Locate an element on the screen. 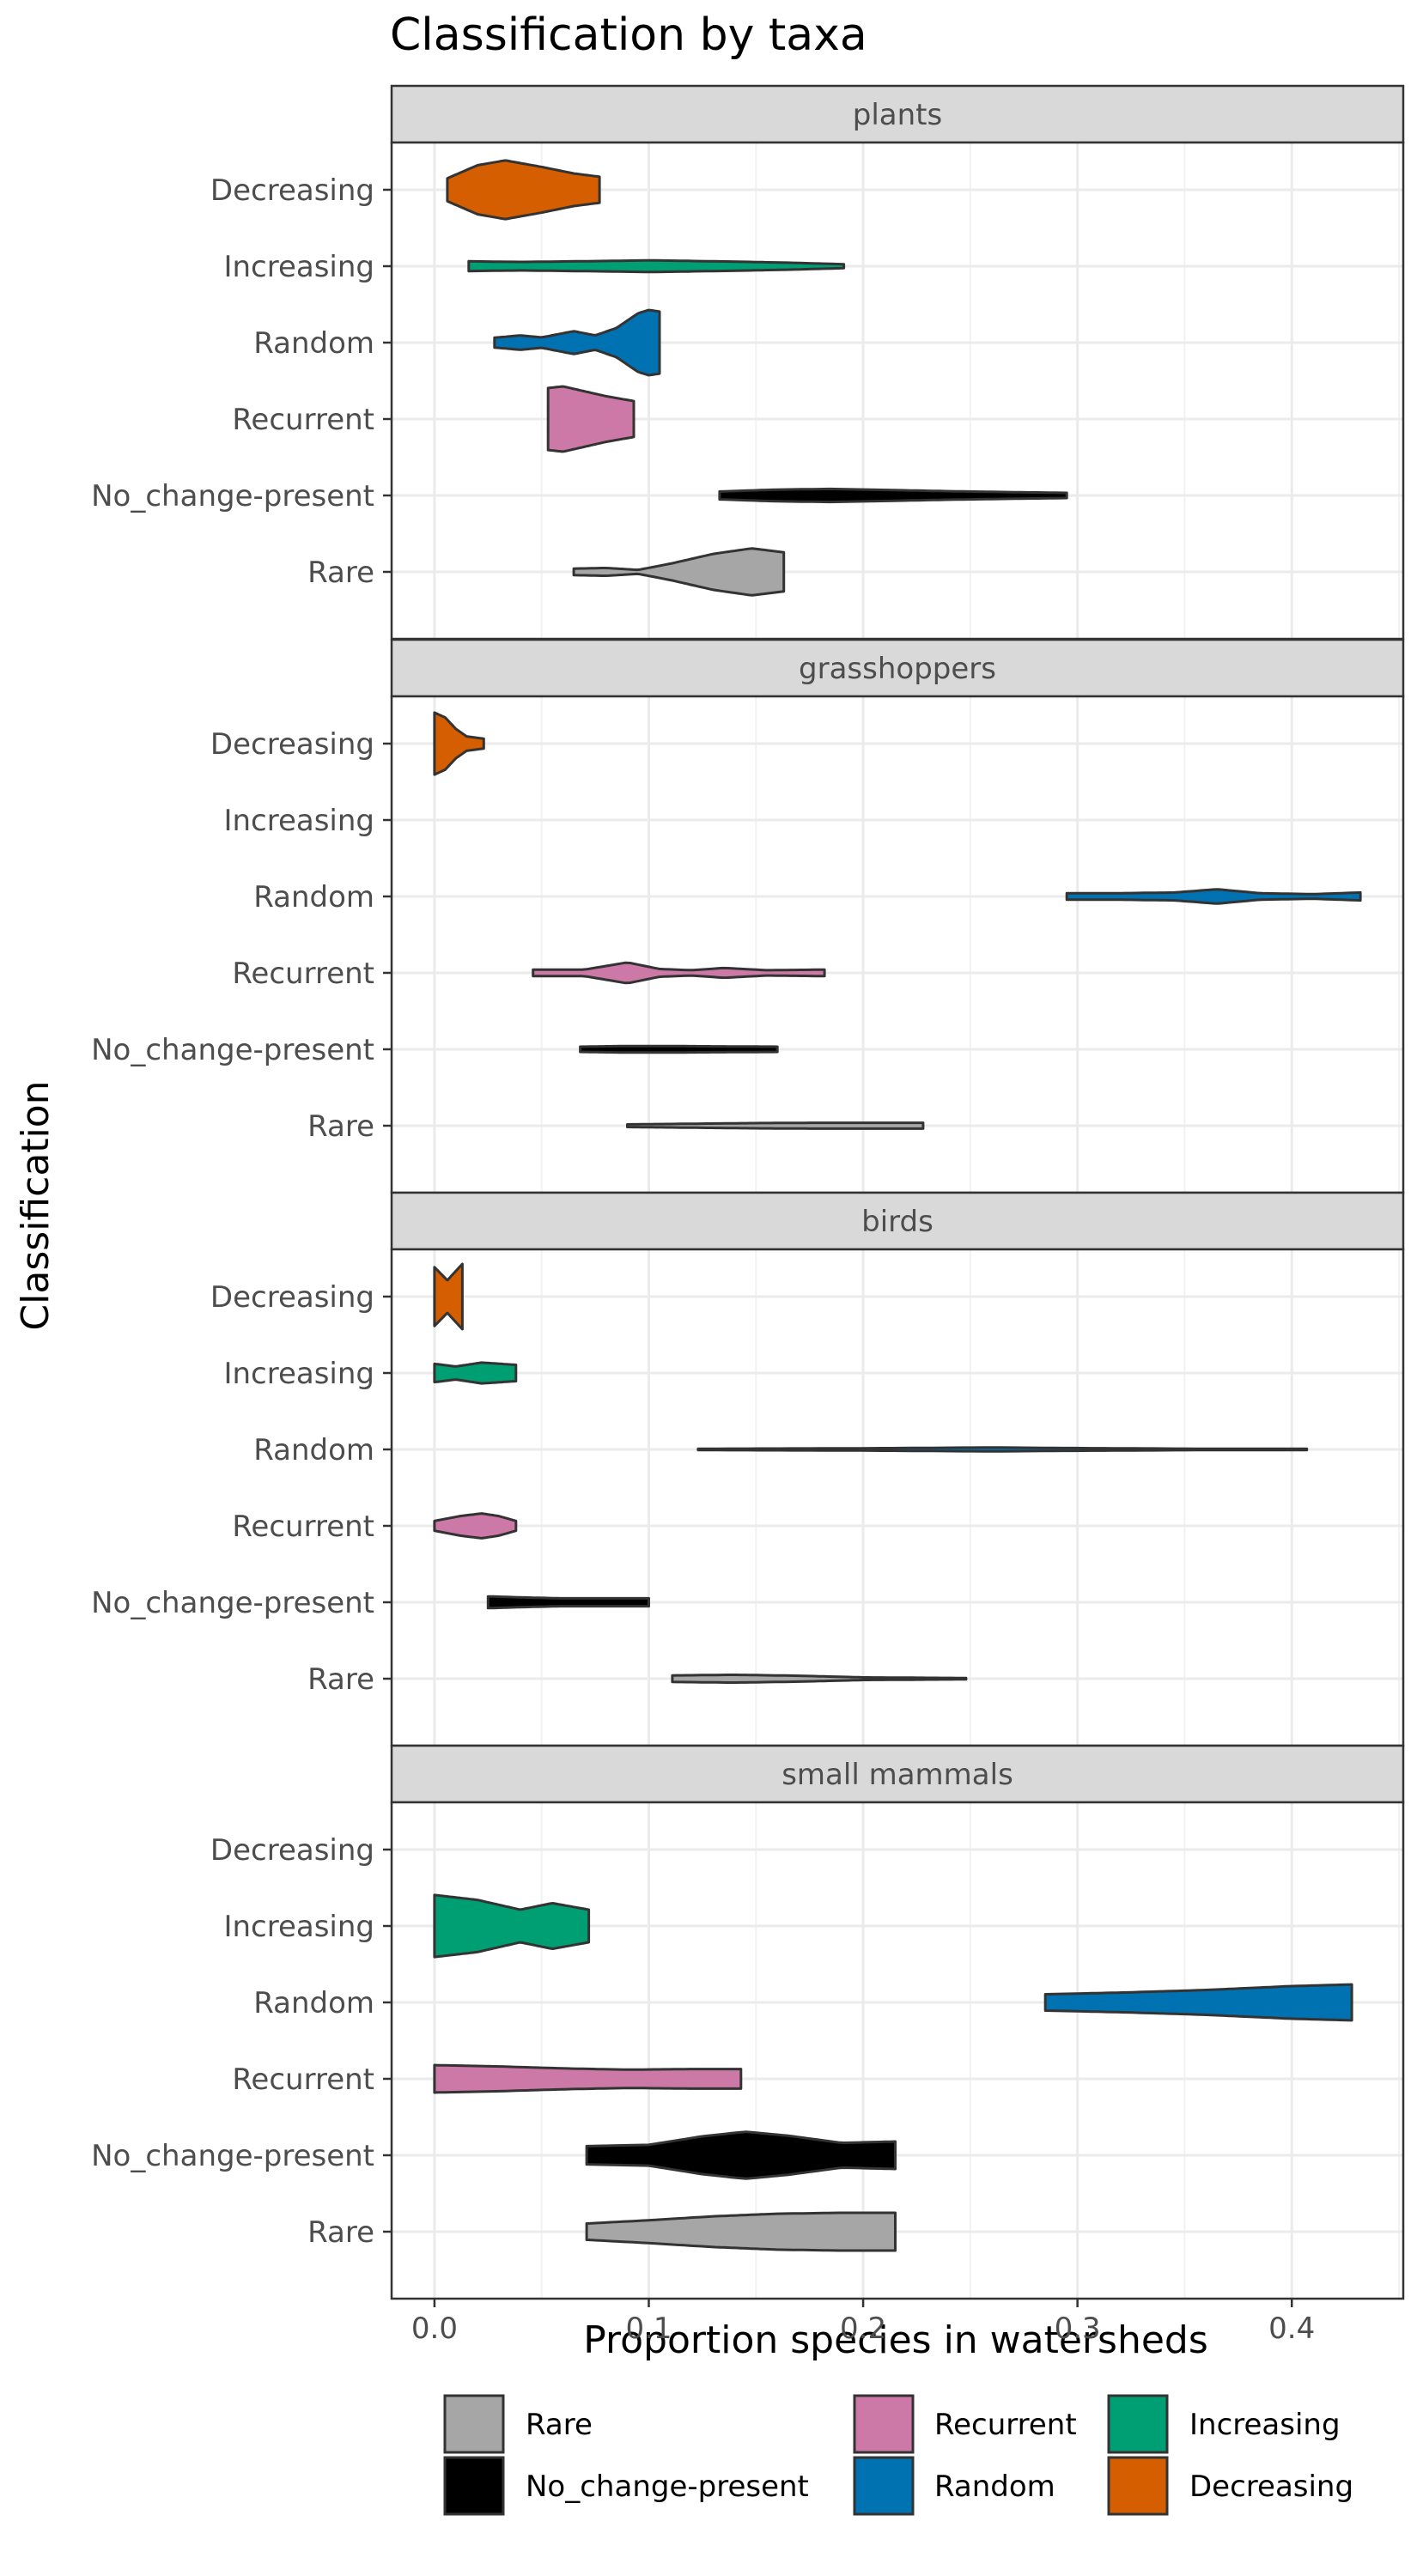  panel-strip-label: plants is located at coordinates (897, 115).